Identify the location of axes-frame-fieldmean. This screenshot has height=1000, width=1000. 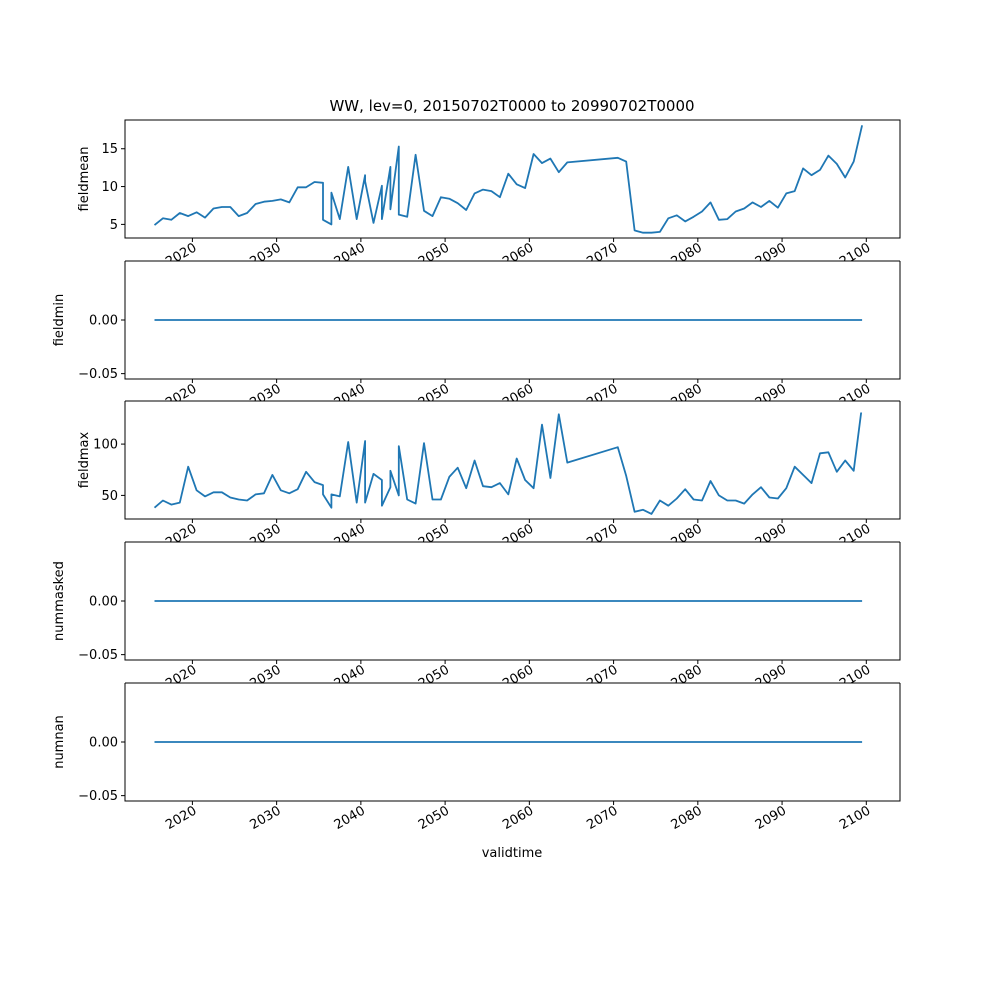
(512, 179).